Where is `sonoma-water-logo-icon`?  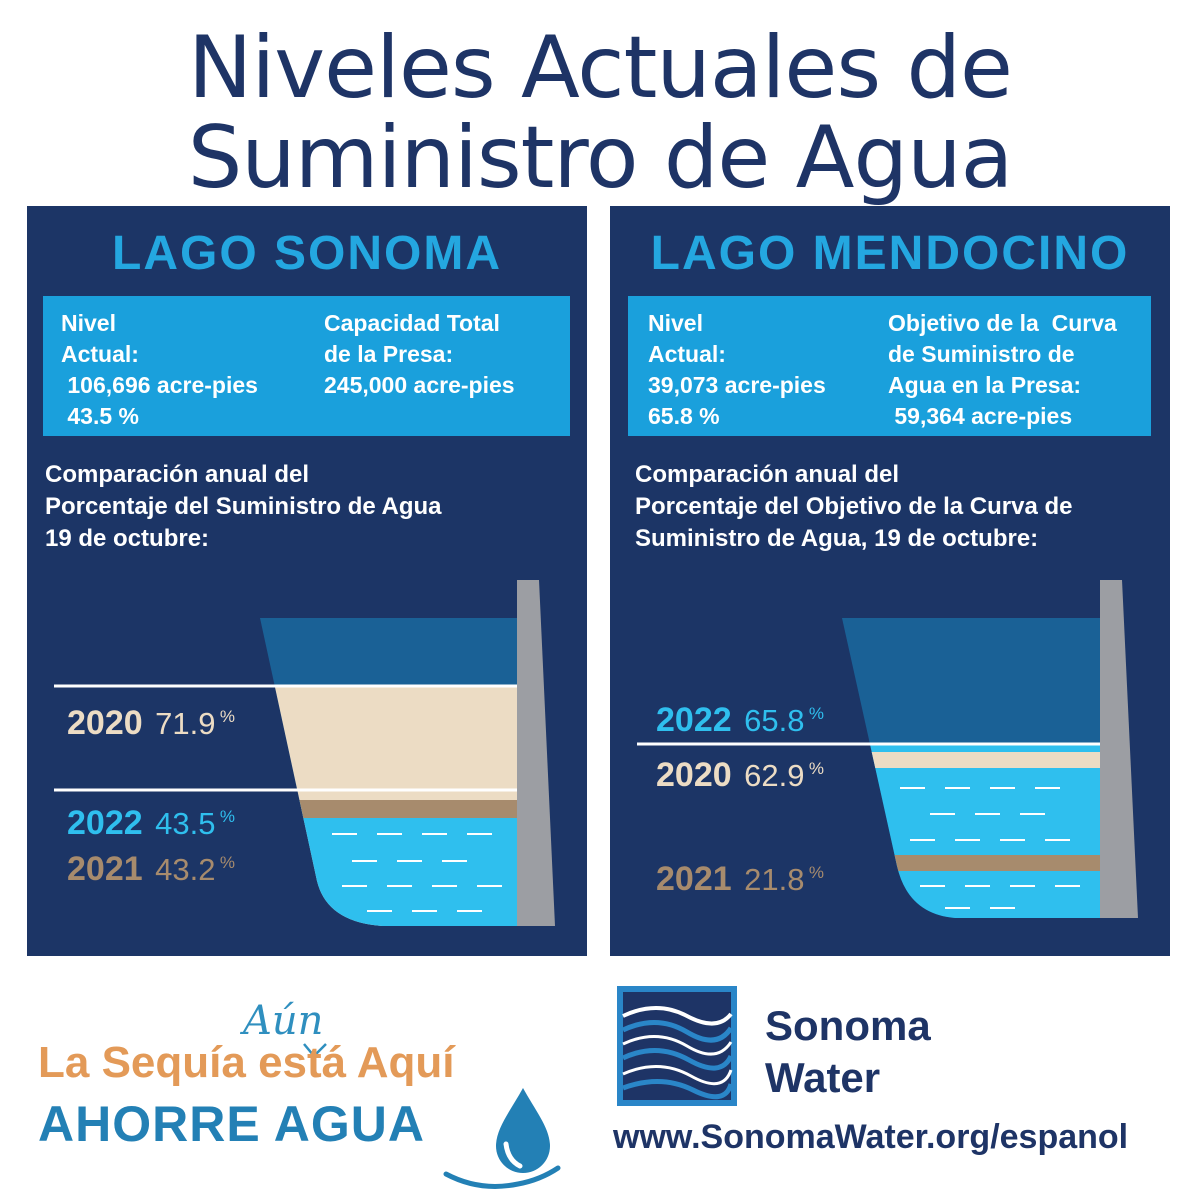 sonoma-water-logo-icon is located at coordinates (677, 1046).